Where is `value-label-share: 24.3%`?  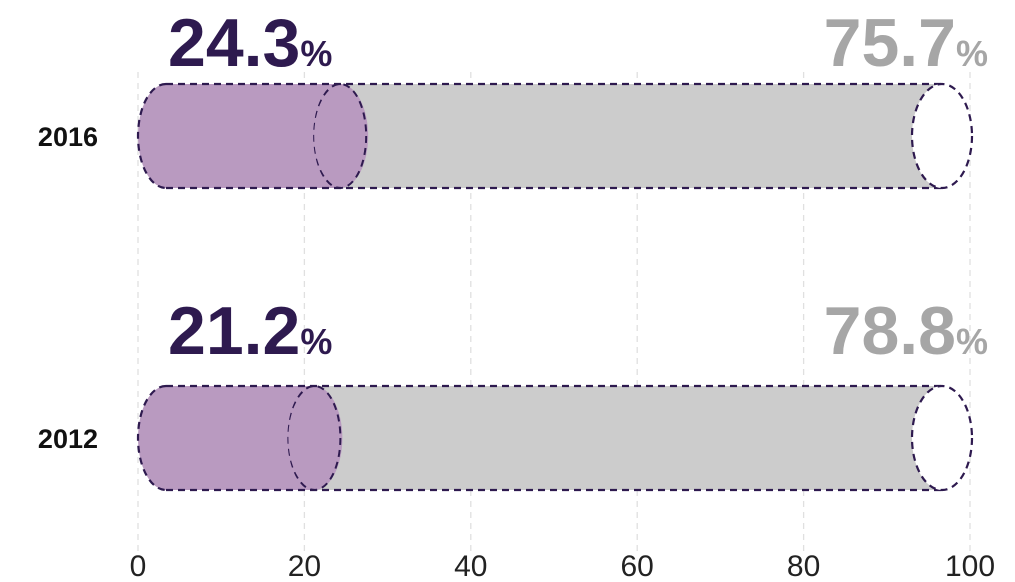
value-label-share: 24.3% is located at coordinates (250, 43).